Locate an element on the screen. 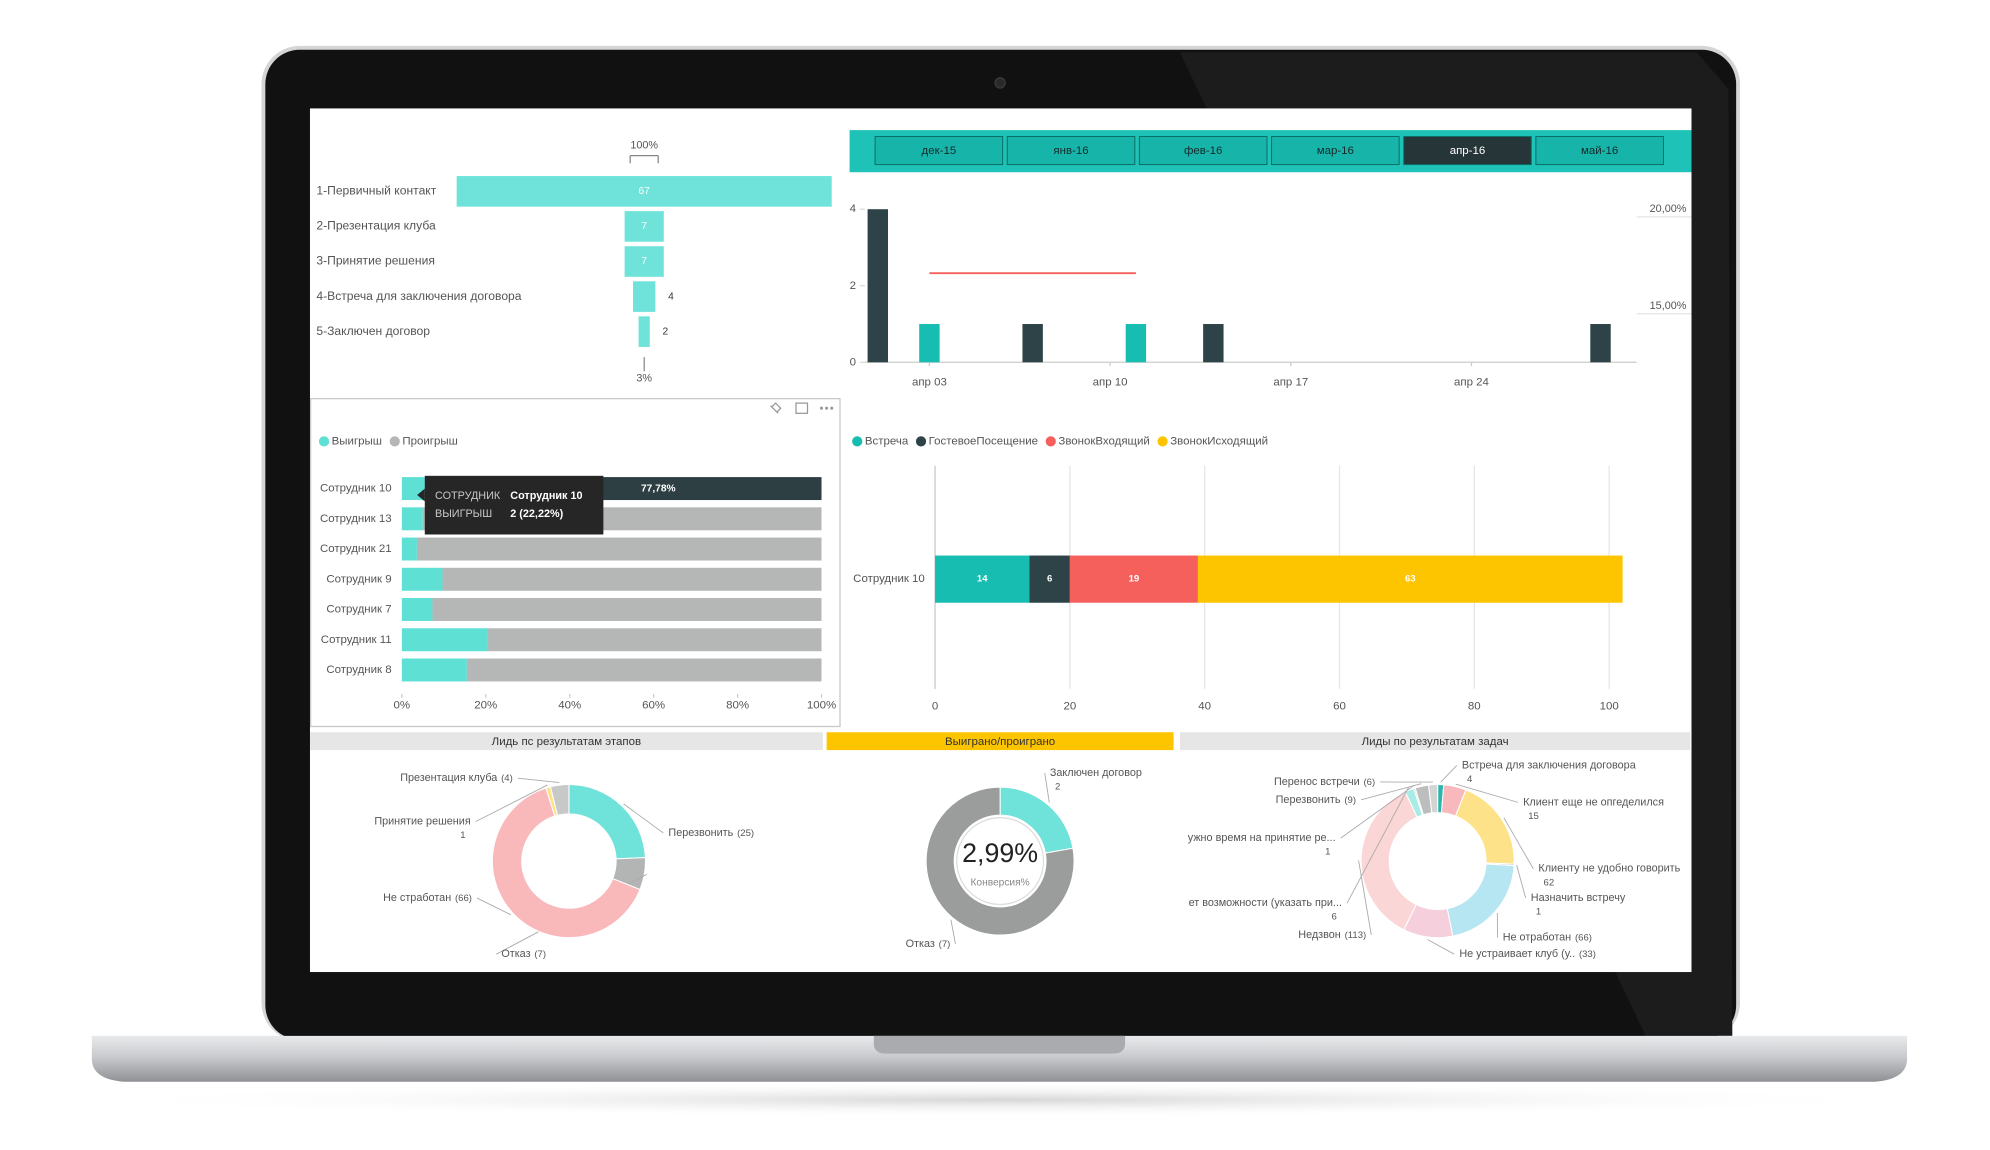 The height and width of the screenshot is (1150, 1990). slice-value: (9) is located at coordinates (1350, 799).